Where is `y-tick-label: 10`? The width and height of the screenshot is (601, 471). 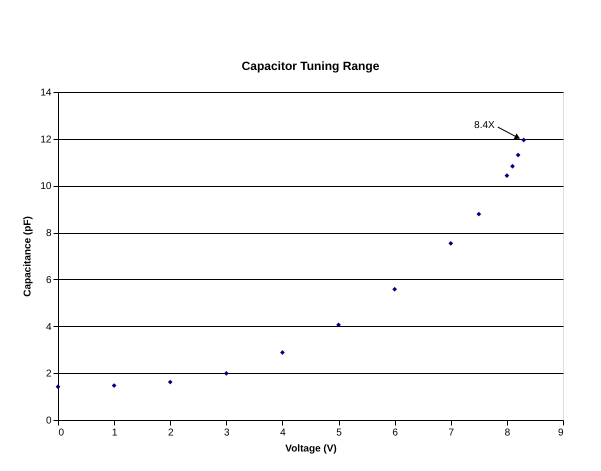 y-tick-label: 10 is located at coordinates (46, 186).